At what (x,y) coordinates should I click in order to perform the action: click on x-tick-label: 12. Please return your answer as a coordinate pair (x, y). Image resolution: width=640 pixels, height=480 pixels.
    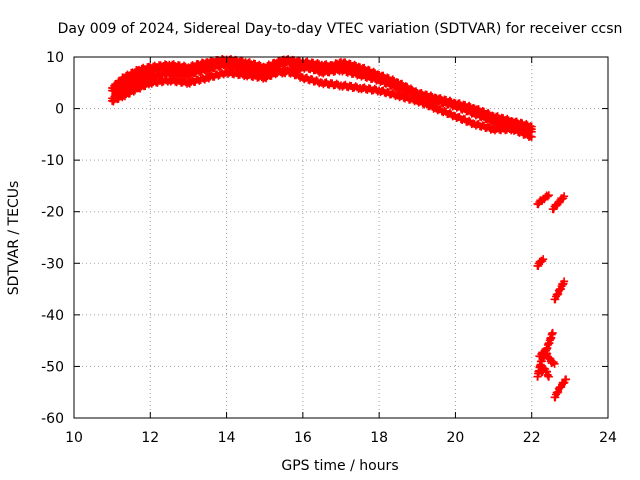
    Looking at the image, I should click on (150, 438).